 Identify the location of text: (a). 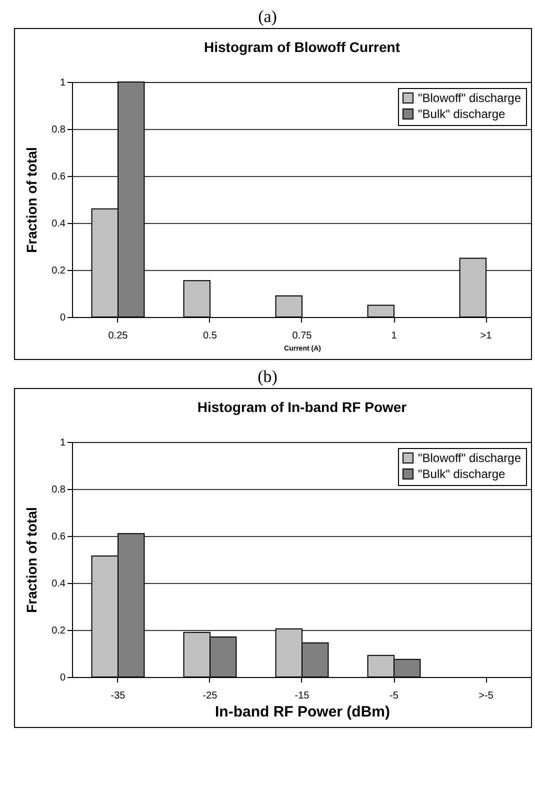
(267, 17).